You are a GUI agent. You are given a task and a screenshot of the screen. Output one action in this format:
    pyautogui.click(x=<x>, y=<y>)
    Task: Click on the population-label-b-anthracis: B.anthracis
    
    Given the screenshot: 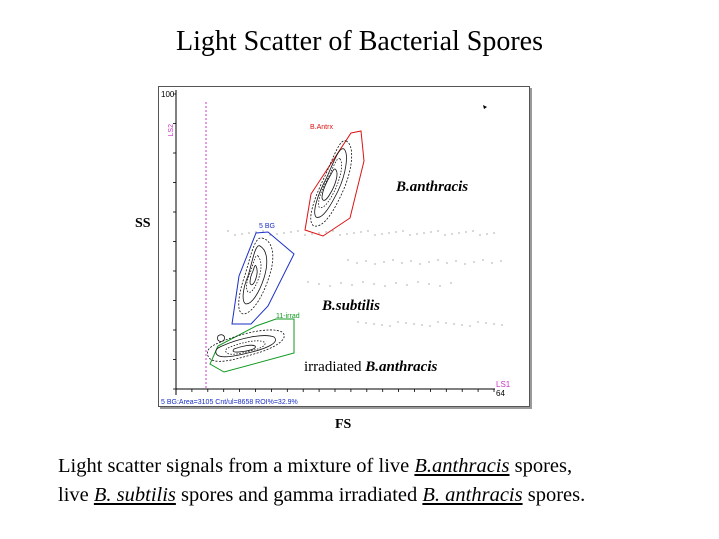 What is the action you would take?
    pyautogui.click(x=431, y=187)
    